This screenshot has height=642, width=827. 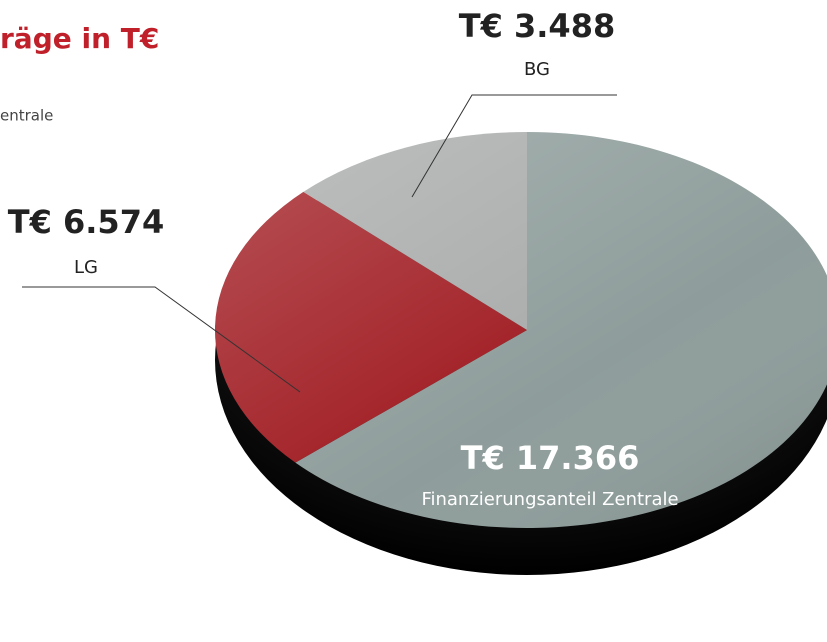 I want to click on slice-label: LG, so click(x=86, y=267).